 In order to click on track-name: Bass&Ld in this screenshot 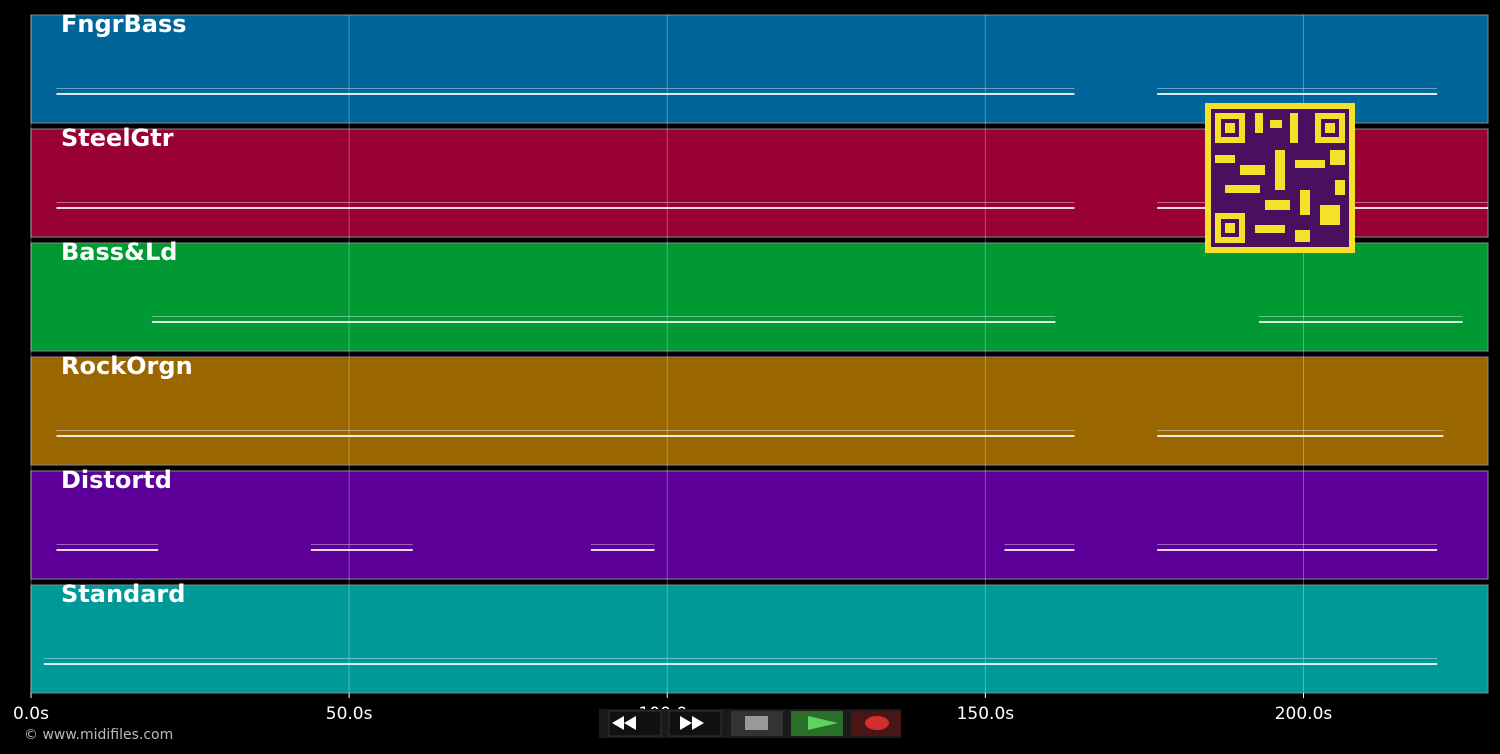, I will do `click(119, 252)`.